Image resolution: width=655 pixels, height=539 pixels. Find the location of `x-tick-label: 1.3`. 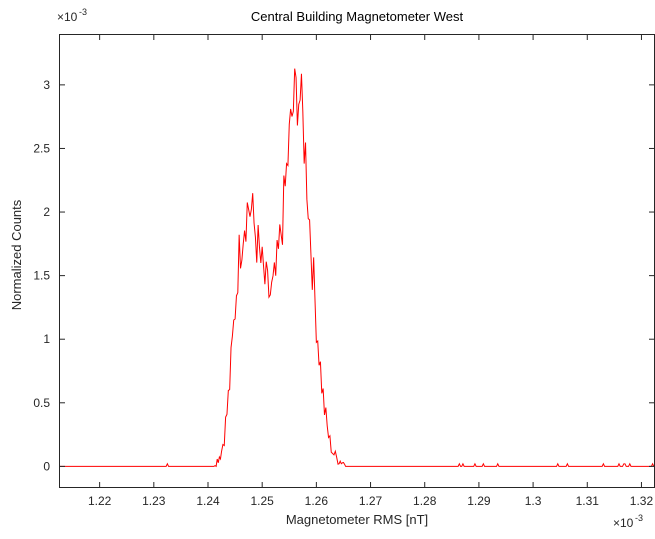

x-tick-label: 1.3 is located at coordinates (533, 501).